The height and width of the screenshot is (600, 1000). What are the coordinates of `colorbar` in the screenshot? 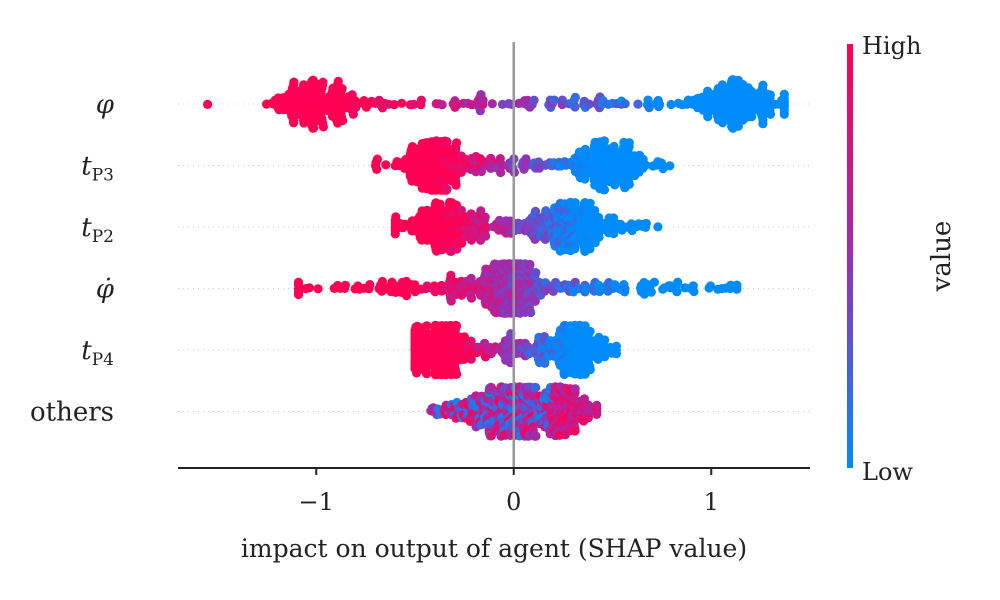 It's located at (850, 256).